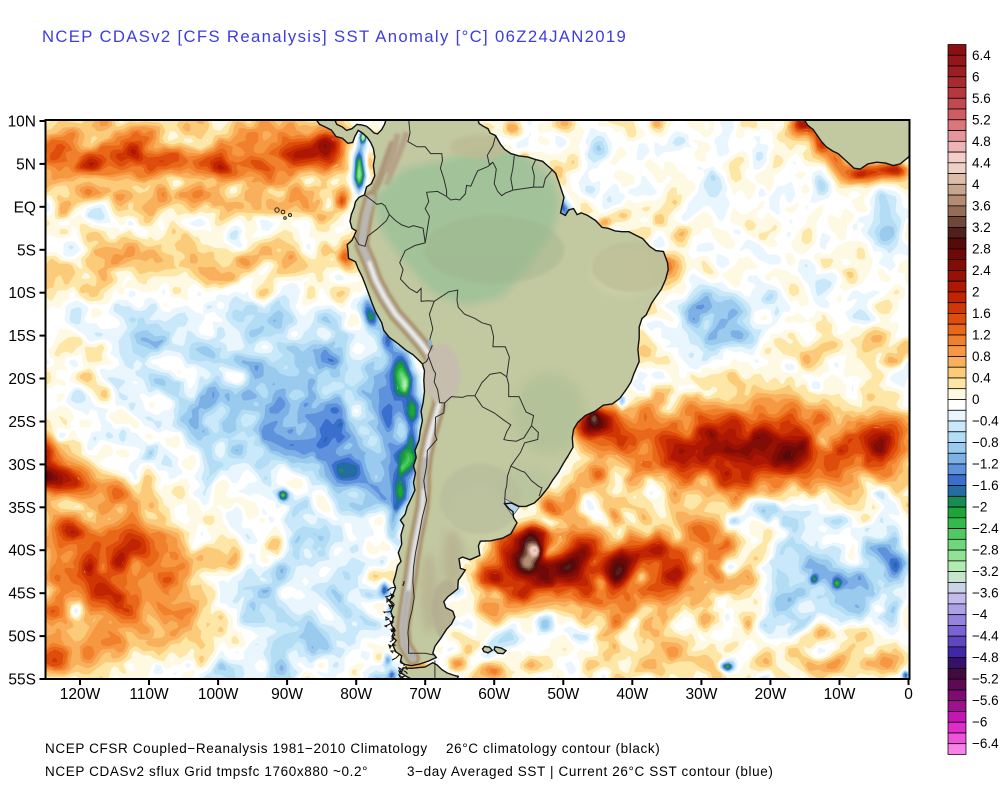  I want to click on svg-text: 2.4, so click(981, 270).